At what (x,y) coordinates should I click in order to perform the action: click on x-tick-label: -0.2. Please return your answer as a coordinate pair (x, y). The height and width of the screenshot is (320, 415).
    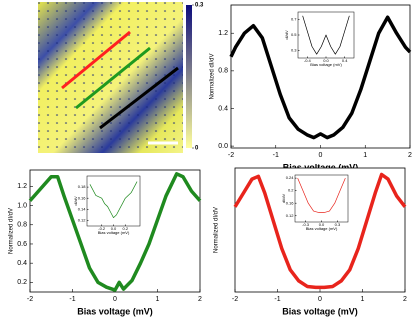
    Looking at the image, I should click on (102, 228).